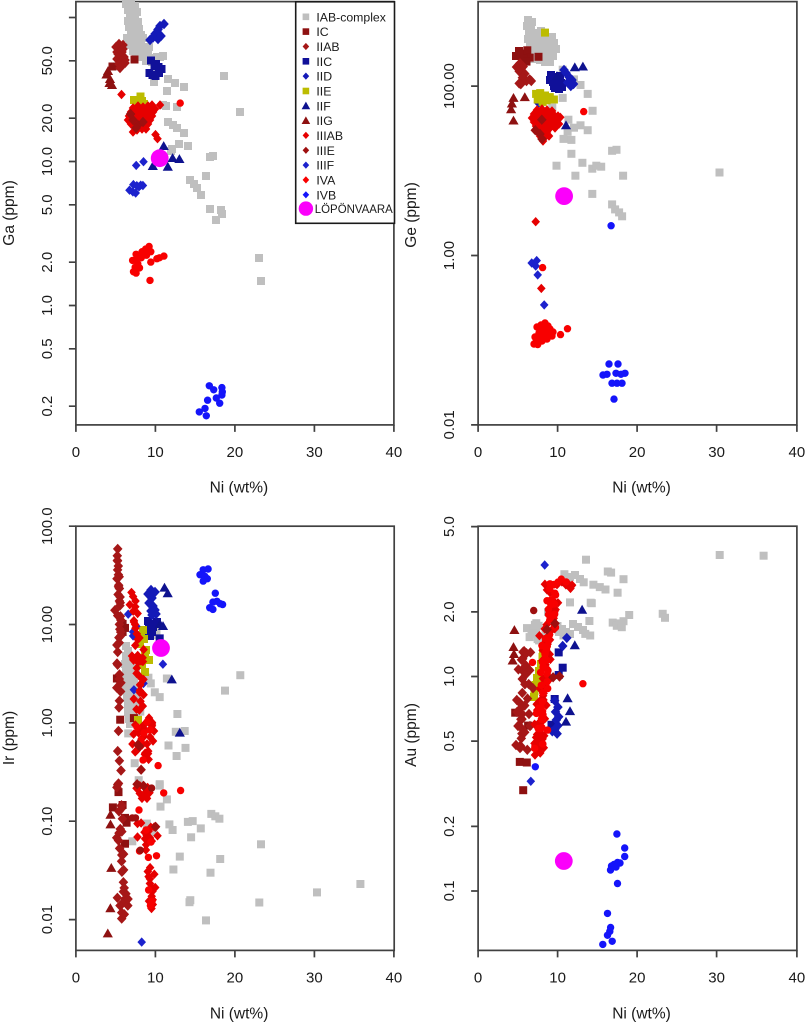  I want to click on svg-text: 0.10, so click(47, 821).